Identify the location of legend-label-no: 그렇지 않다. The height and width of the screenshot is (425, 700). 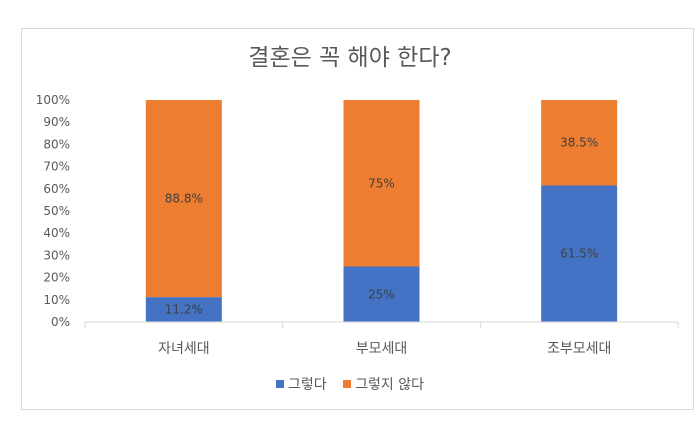
(389, 385).